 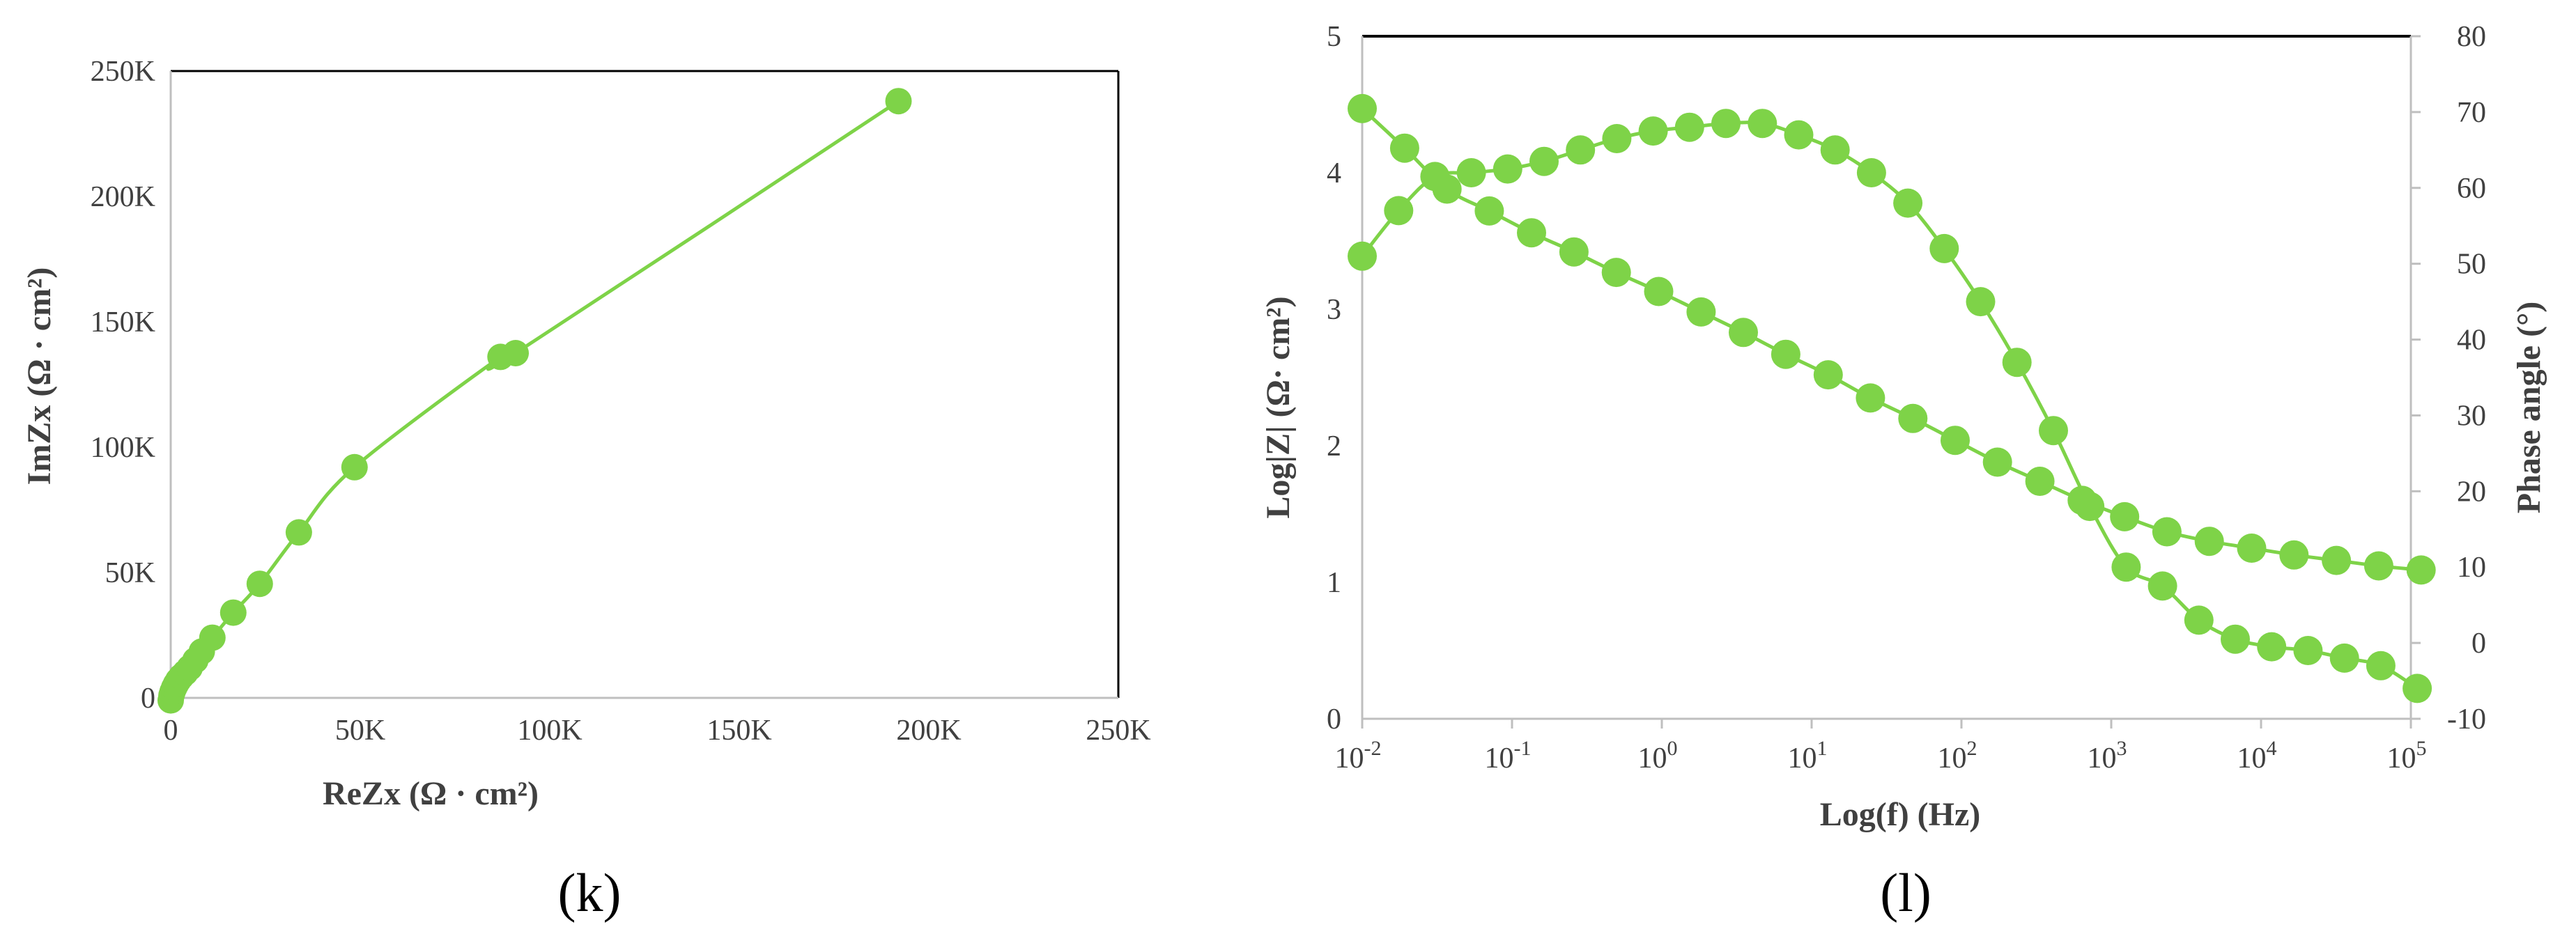 I want to click on nyquist-y-tick-label: 150K, so click(x=123, y=322).